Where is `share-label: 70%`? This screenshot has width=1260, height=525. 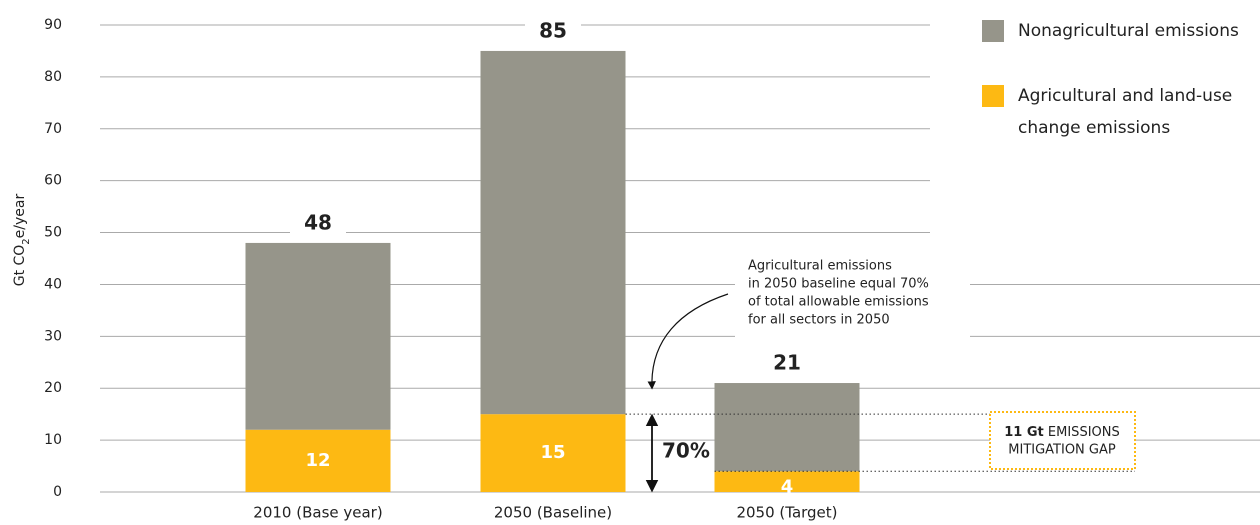
share-label: 70% is located at coordinates (686, 451).